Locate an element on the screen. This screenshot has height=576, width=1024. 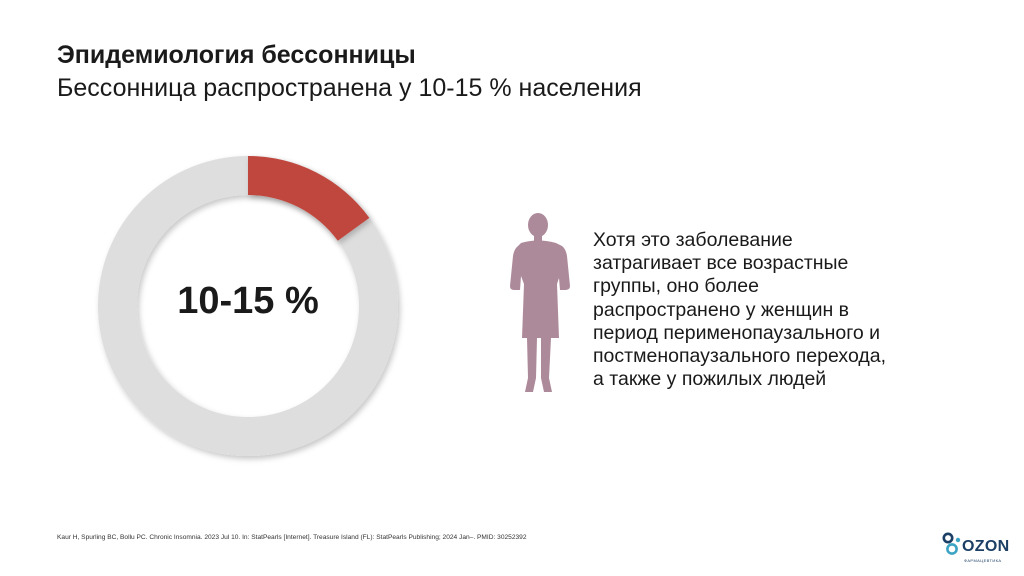
donut-center-value: 10-15 % is located at coordinates (248, 301).